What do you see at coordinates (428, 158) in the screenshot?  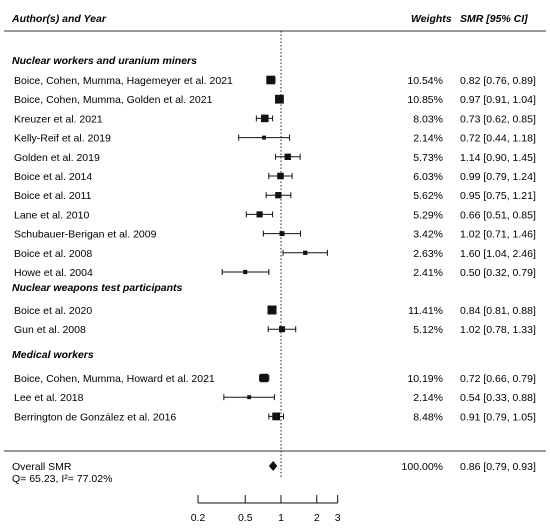 I see `study-weight: 5.73%` at bounding box center [428, 158].